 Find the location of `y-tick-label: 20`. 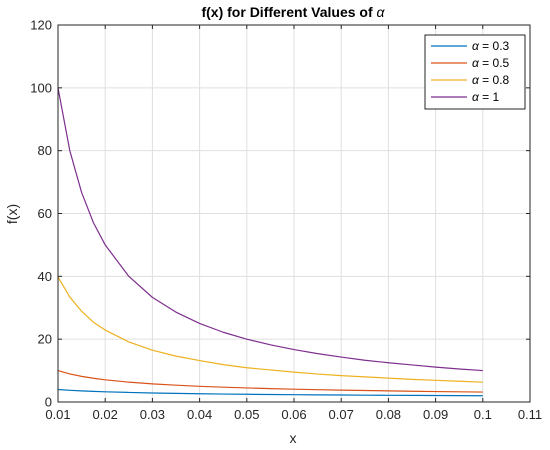

y-tick-label: 20 is located at coordinates (45, 339).